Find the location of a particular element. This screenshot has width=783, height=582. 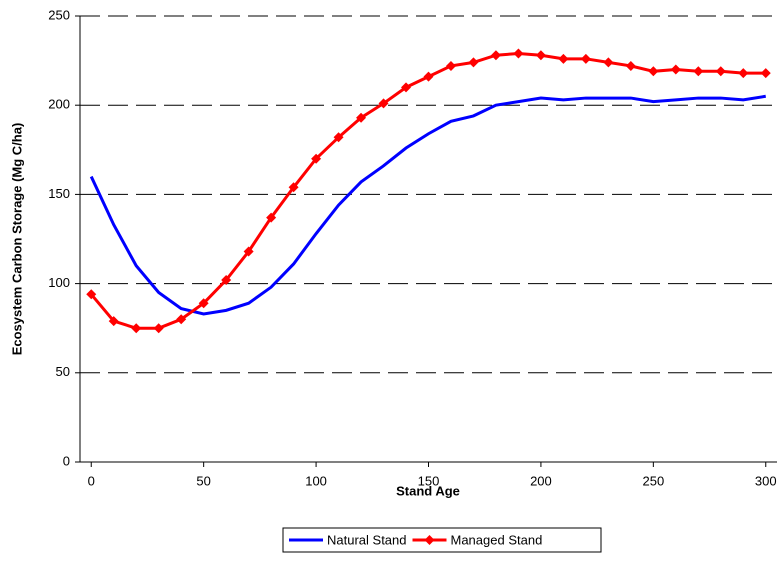

legend-label: Managed Stand is located at coordinates (497, 539).